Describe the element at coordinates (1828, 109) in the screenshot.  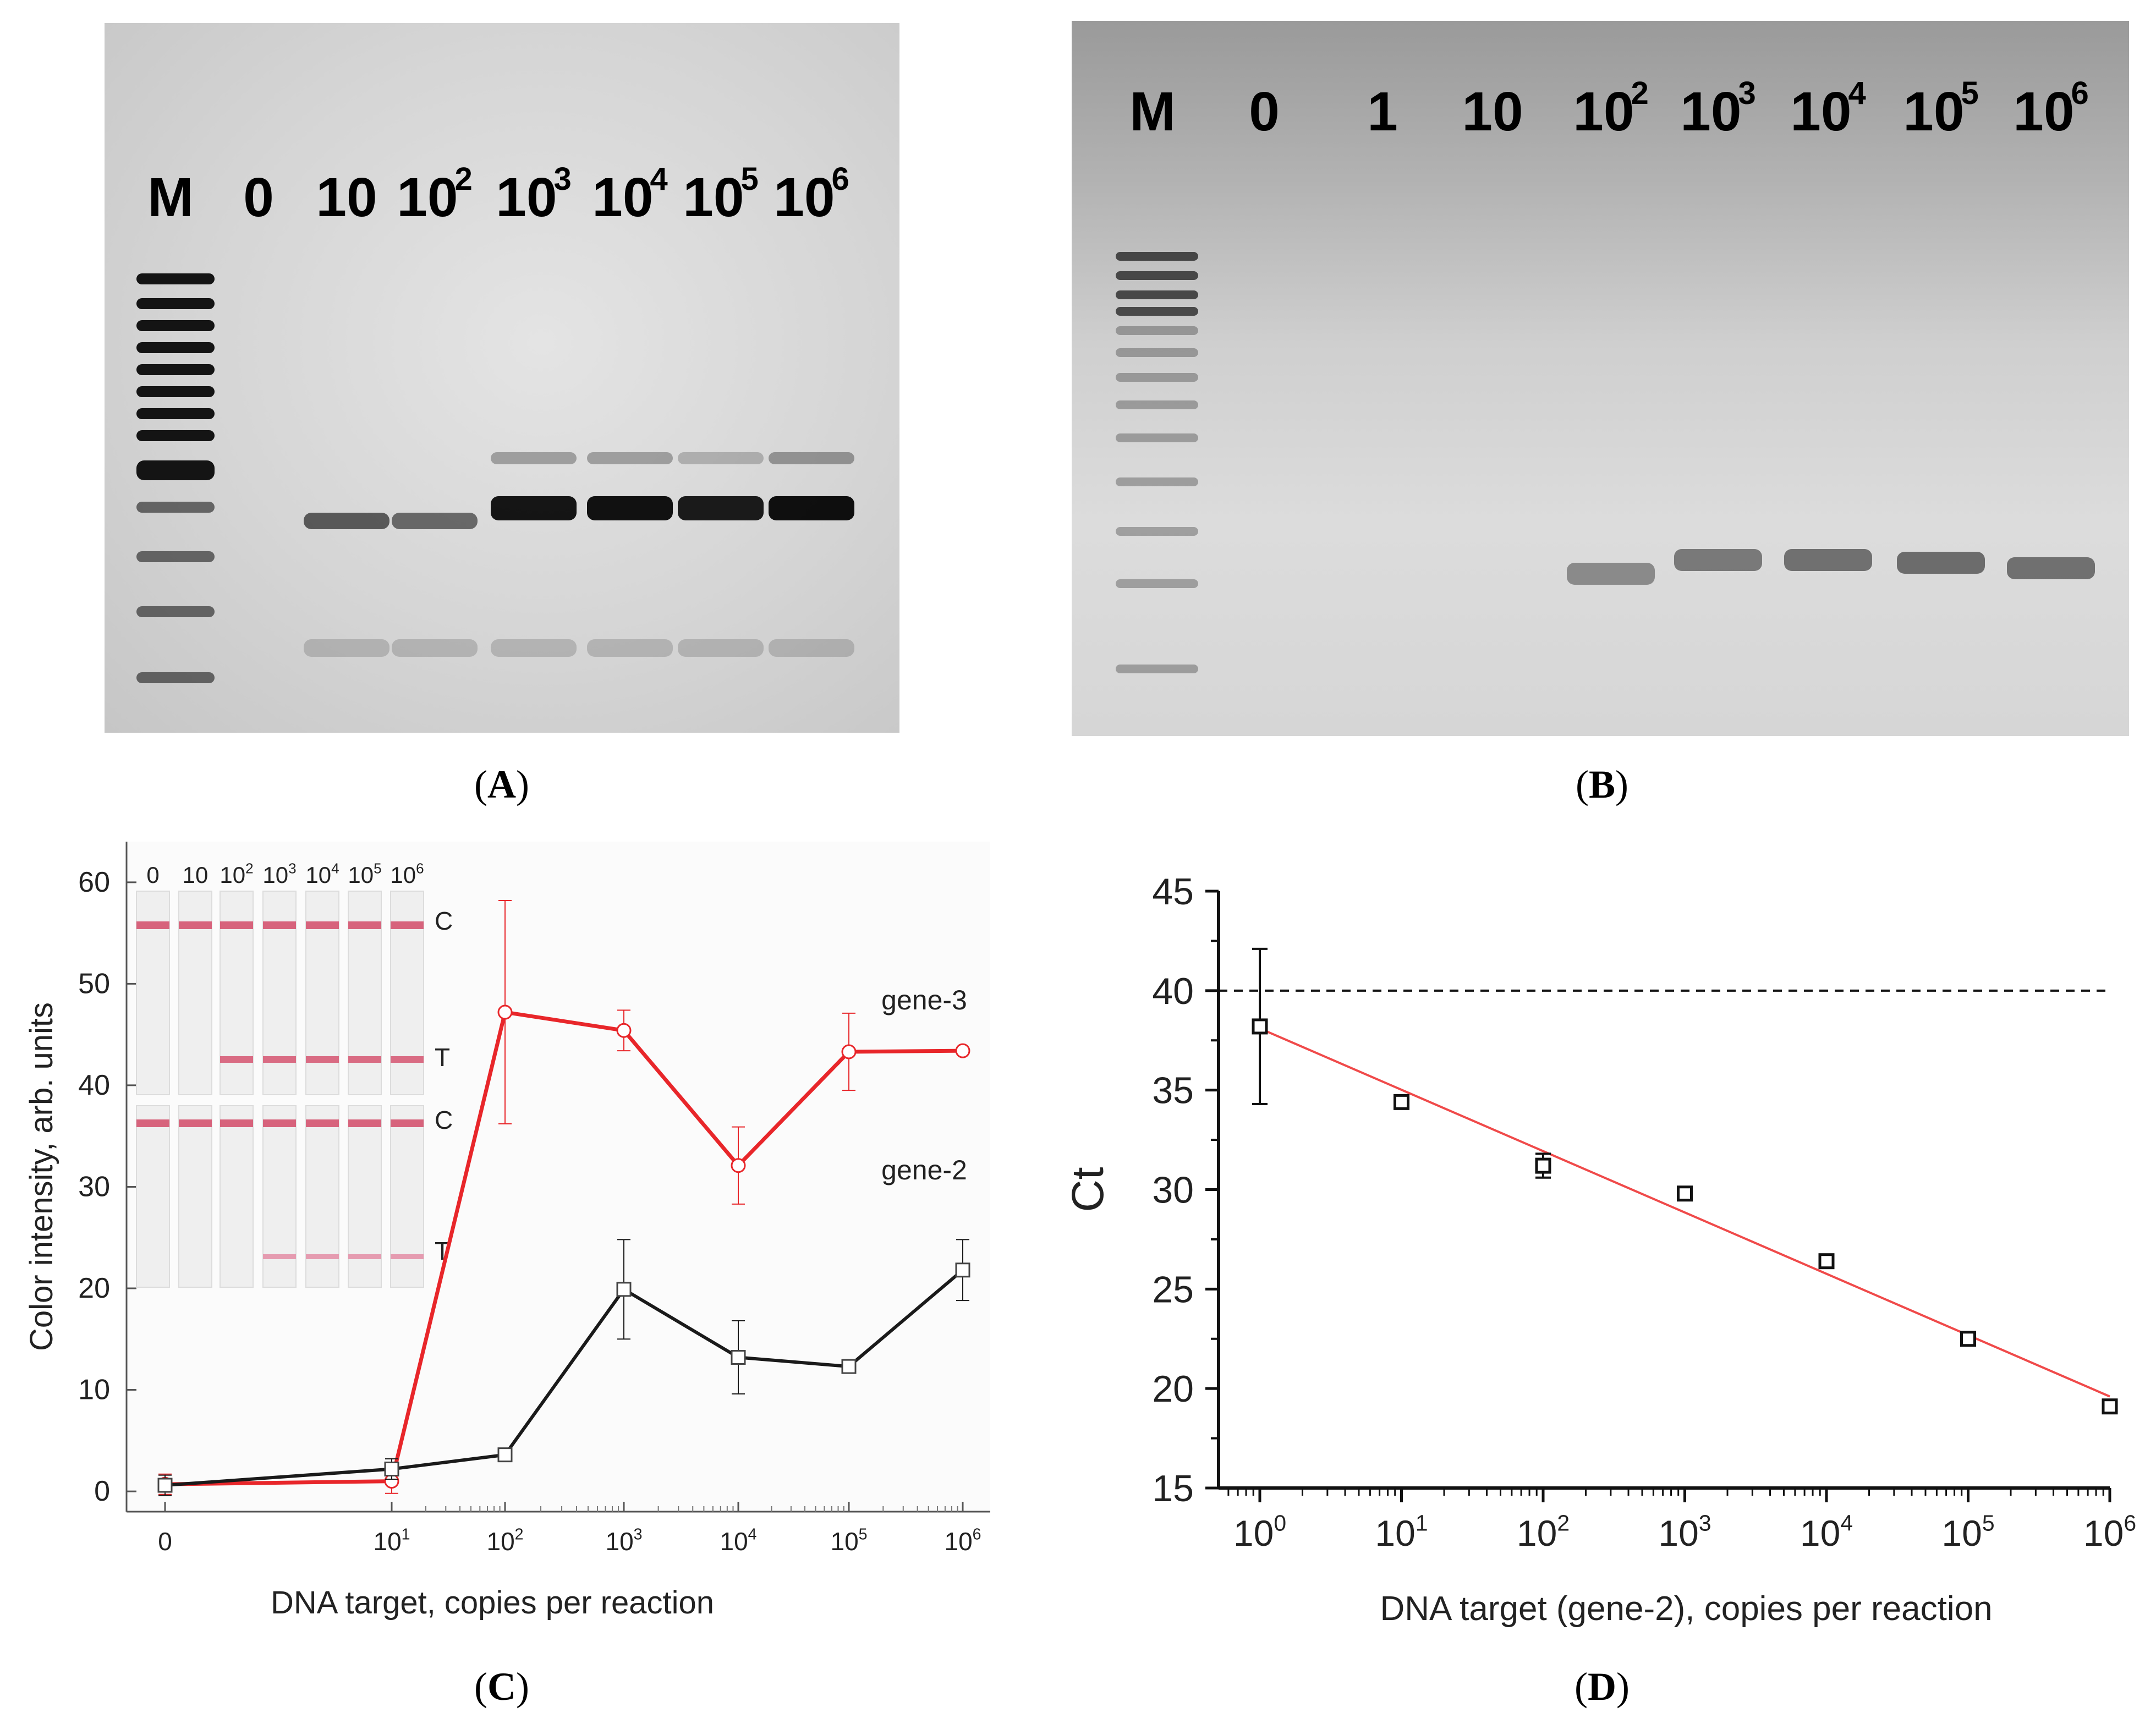
I see `lane-label-b: 104` at that location.